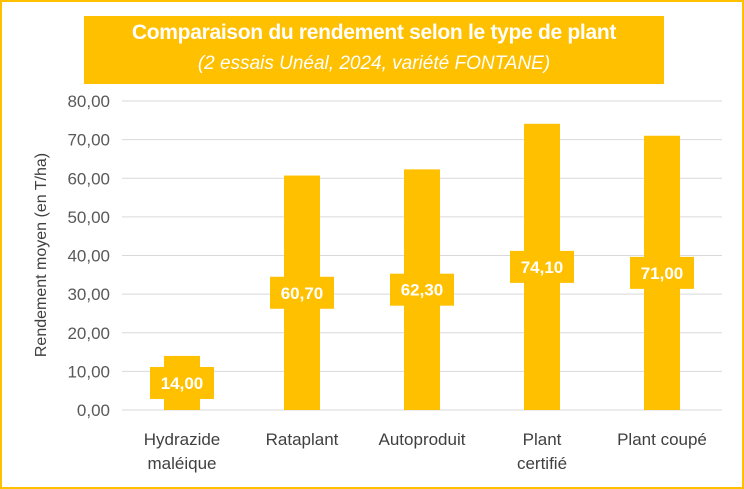 This screenshot has height=489, width=744. Describe the element at coordinates (93, 410) in the screenshot. I see `y-tick-label: 0,00` at that location.